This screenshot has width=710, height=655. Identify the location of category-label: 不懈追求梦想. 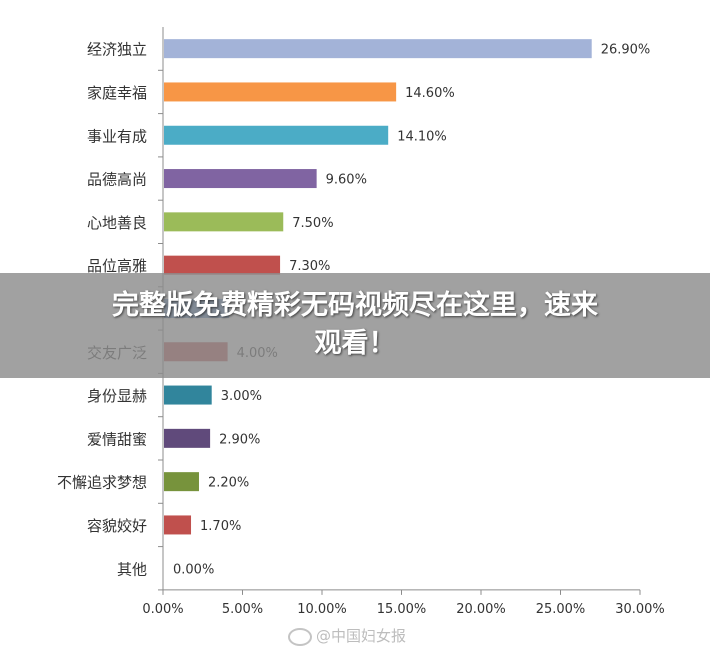
(102, 483).